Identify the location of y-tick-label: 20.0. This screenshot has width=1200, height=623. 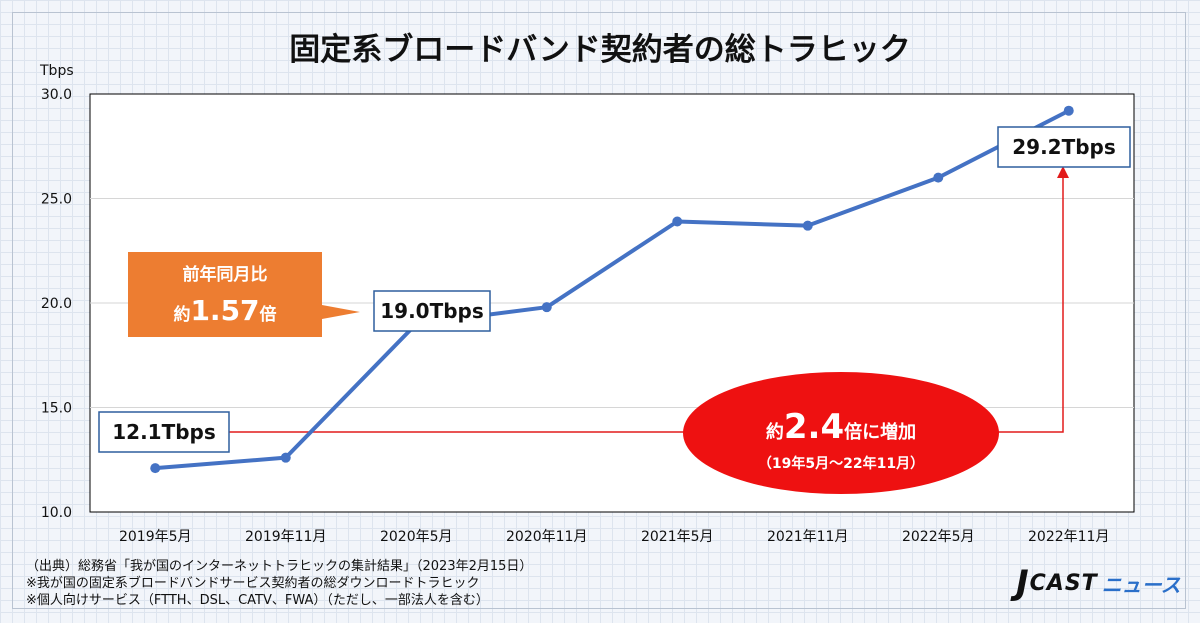
(56, 304).